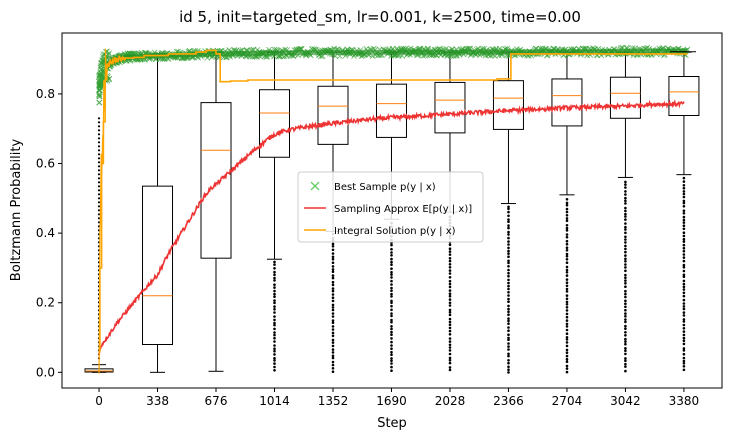 The width and height of the screenshot is (740, 440). I want to click on y-tick-label: 0.6, so click(45, 164).